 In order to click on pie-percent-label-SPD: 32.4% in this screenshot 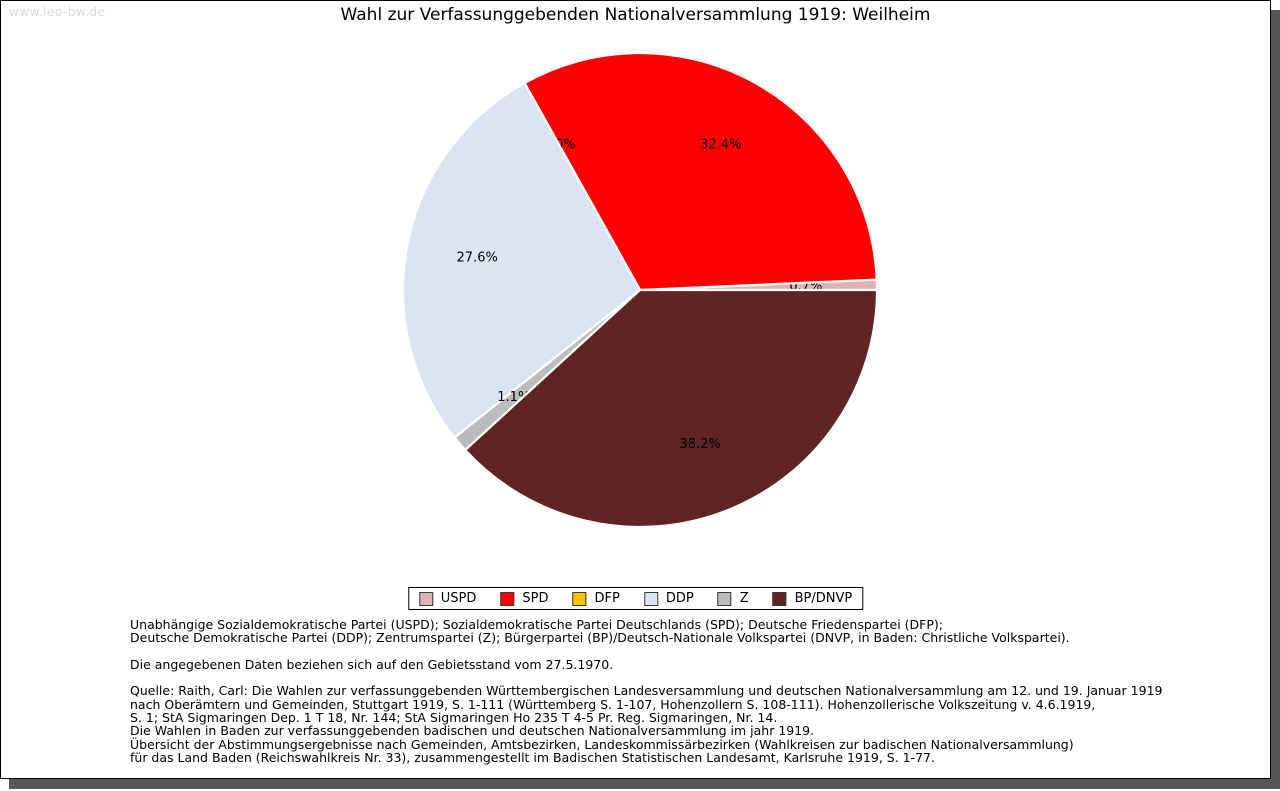, I will do `click(720, 145)`.